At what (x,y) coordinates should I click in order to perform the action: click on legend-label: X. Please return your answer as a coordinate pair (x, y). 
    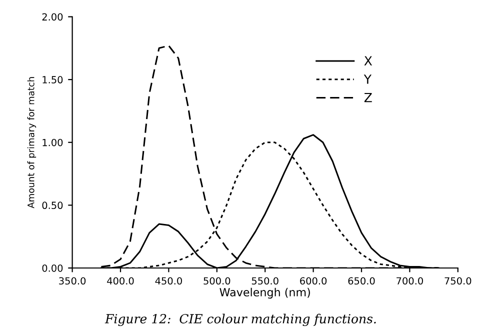
    Looking at the image, I should click on (368, 61).